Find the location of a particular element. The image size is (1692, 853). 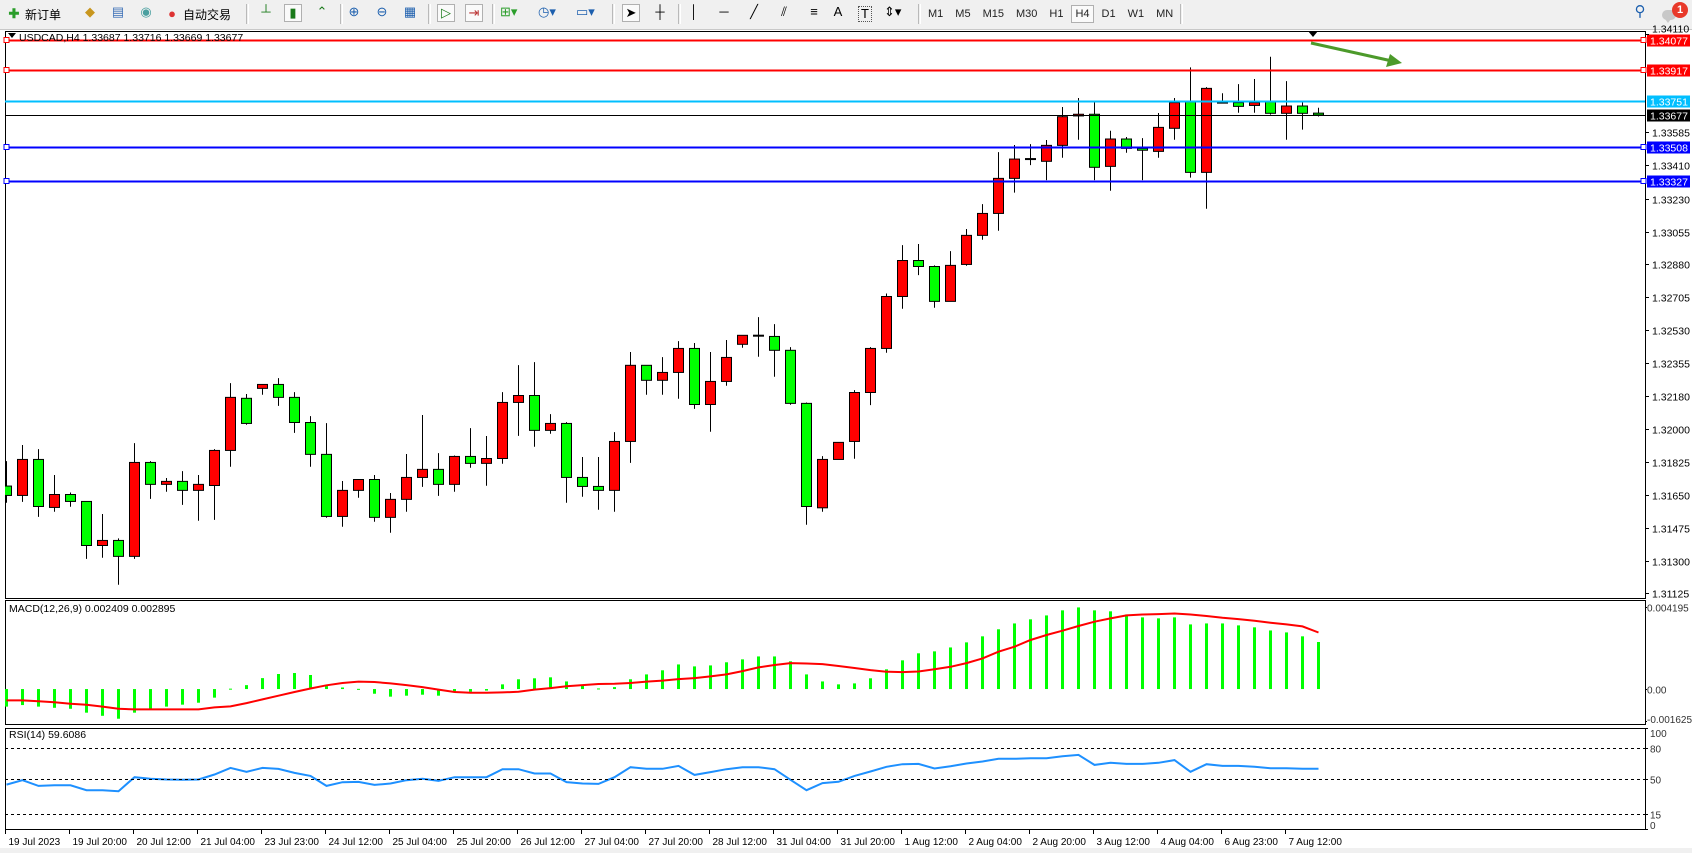

timeframe-mn: MN is located at coordinates (1165, 14).